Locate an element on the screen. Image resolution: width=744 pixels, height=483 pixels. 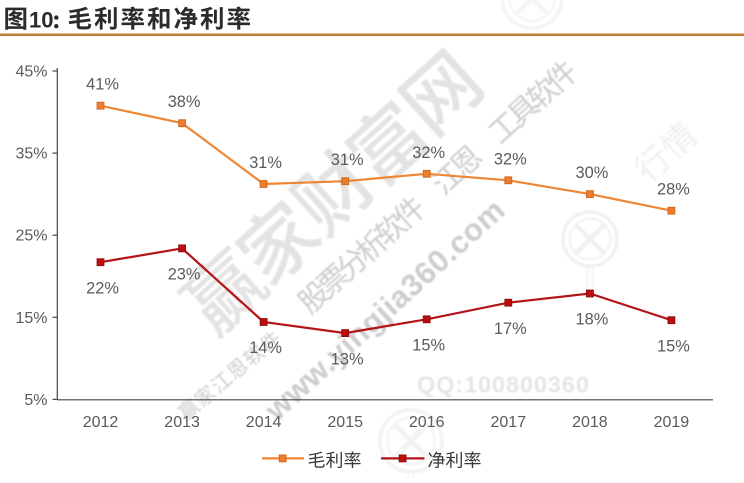
svg-text: 14% is located at coordinates (265, 348).